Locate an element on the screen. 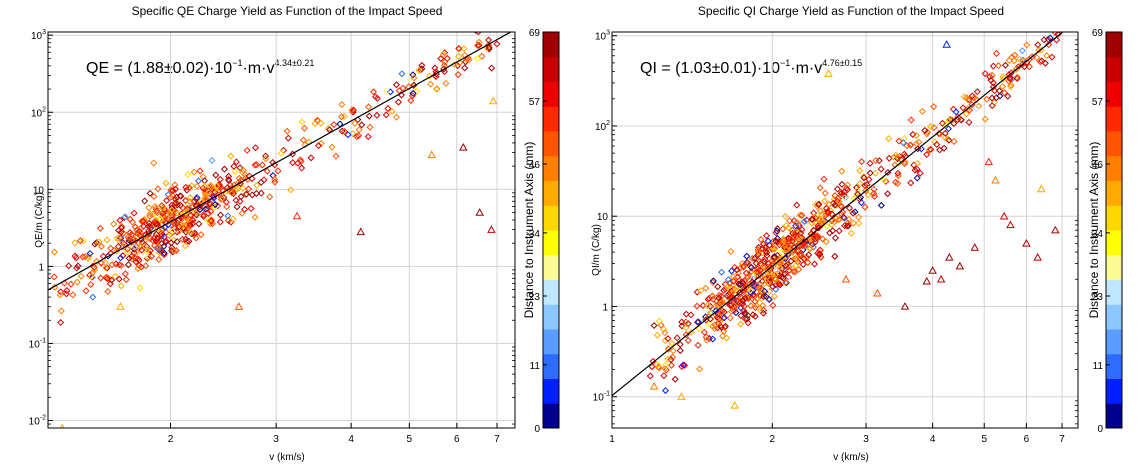  qi-x-axis-label: v (km/s) is located at coordinates (851, 457).